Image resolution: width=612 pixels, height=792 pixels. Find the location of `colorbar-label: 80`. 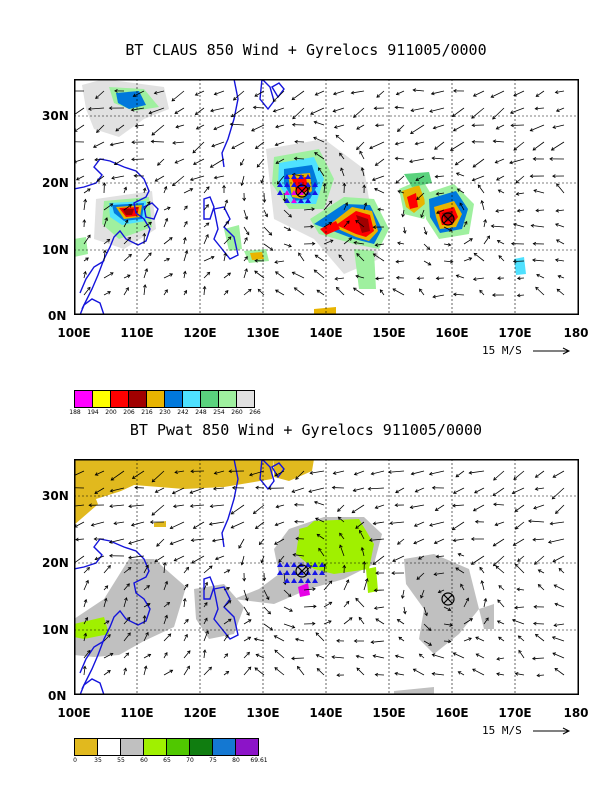

colorbar-label: 80 is located at coordinates (236, 760).